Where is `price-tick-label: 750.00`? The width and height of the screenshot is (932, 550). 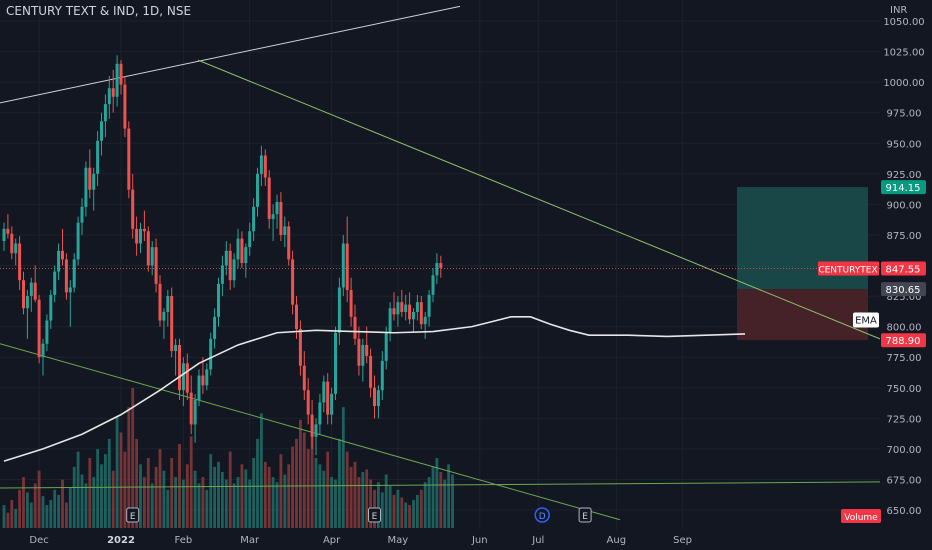
price-tick-label: 750.00 is located at coordinates (904, 389).